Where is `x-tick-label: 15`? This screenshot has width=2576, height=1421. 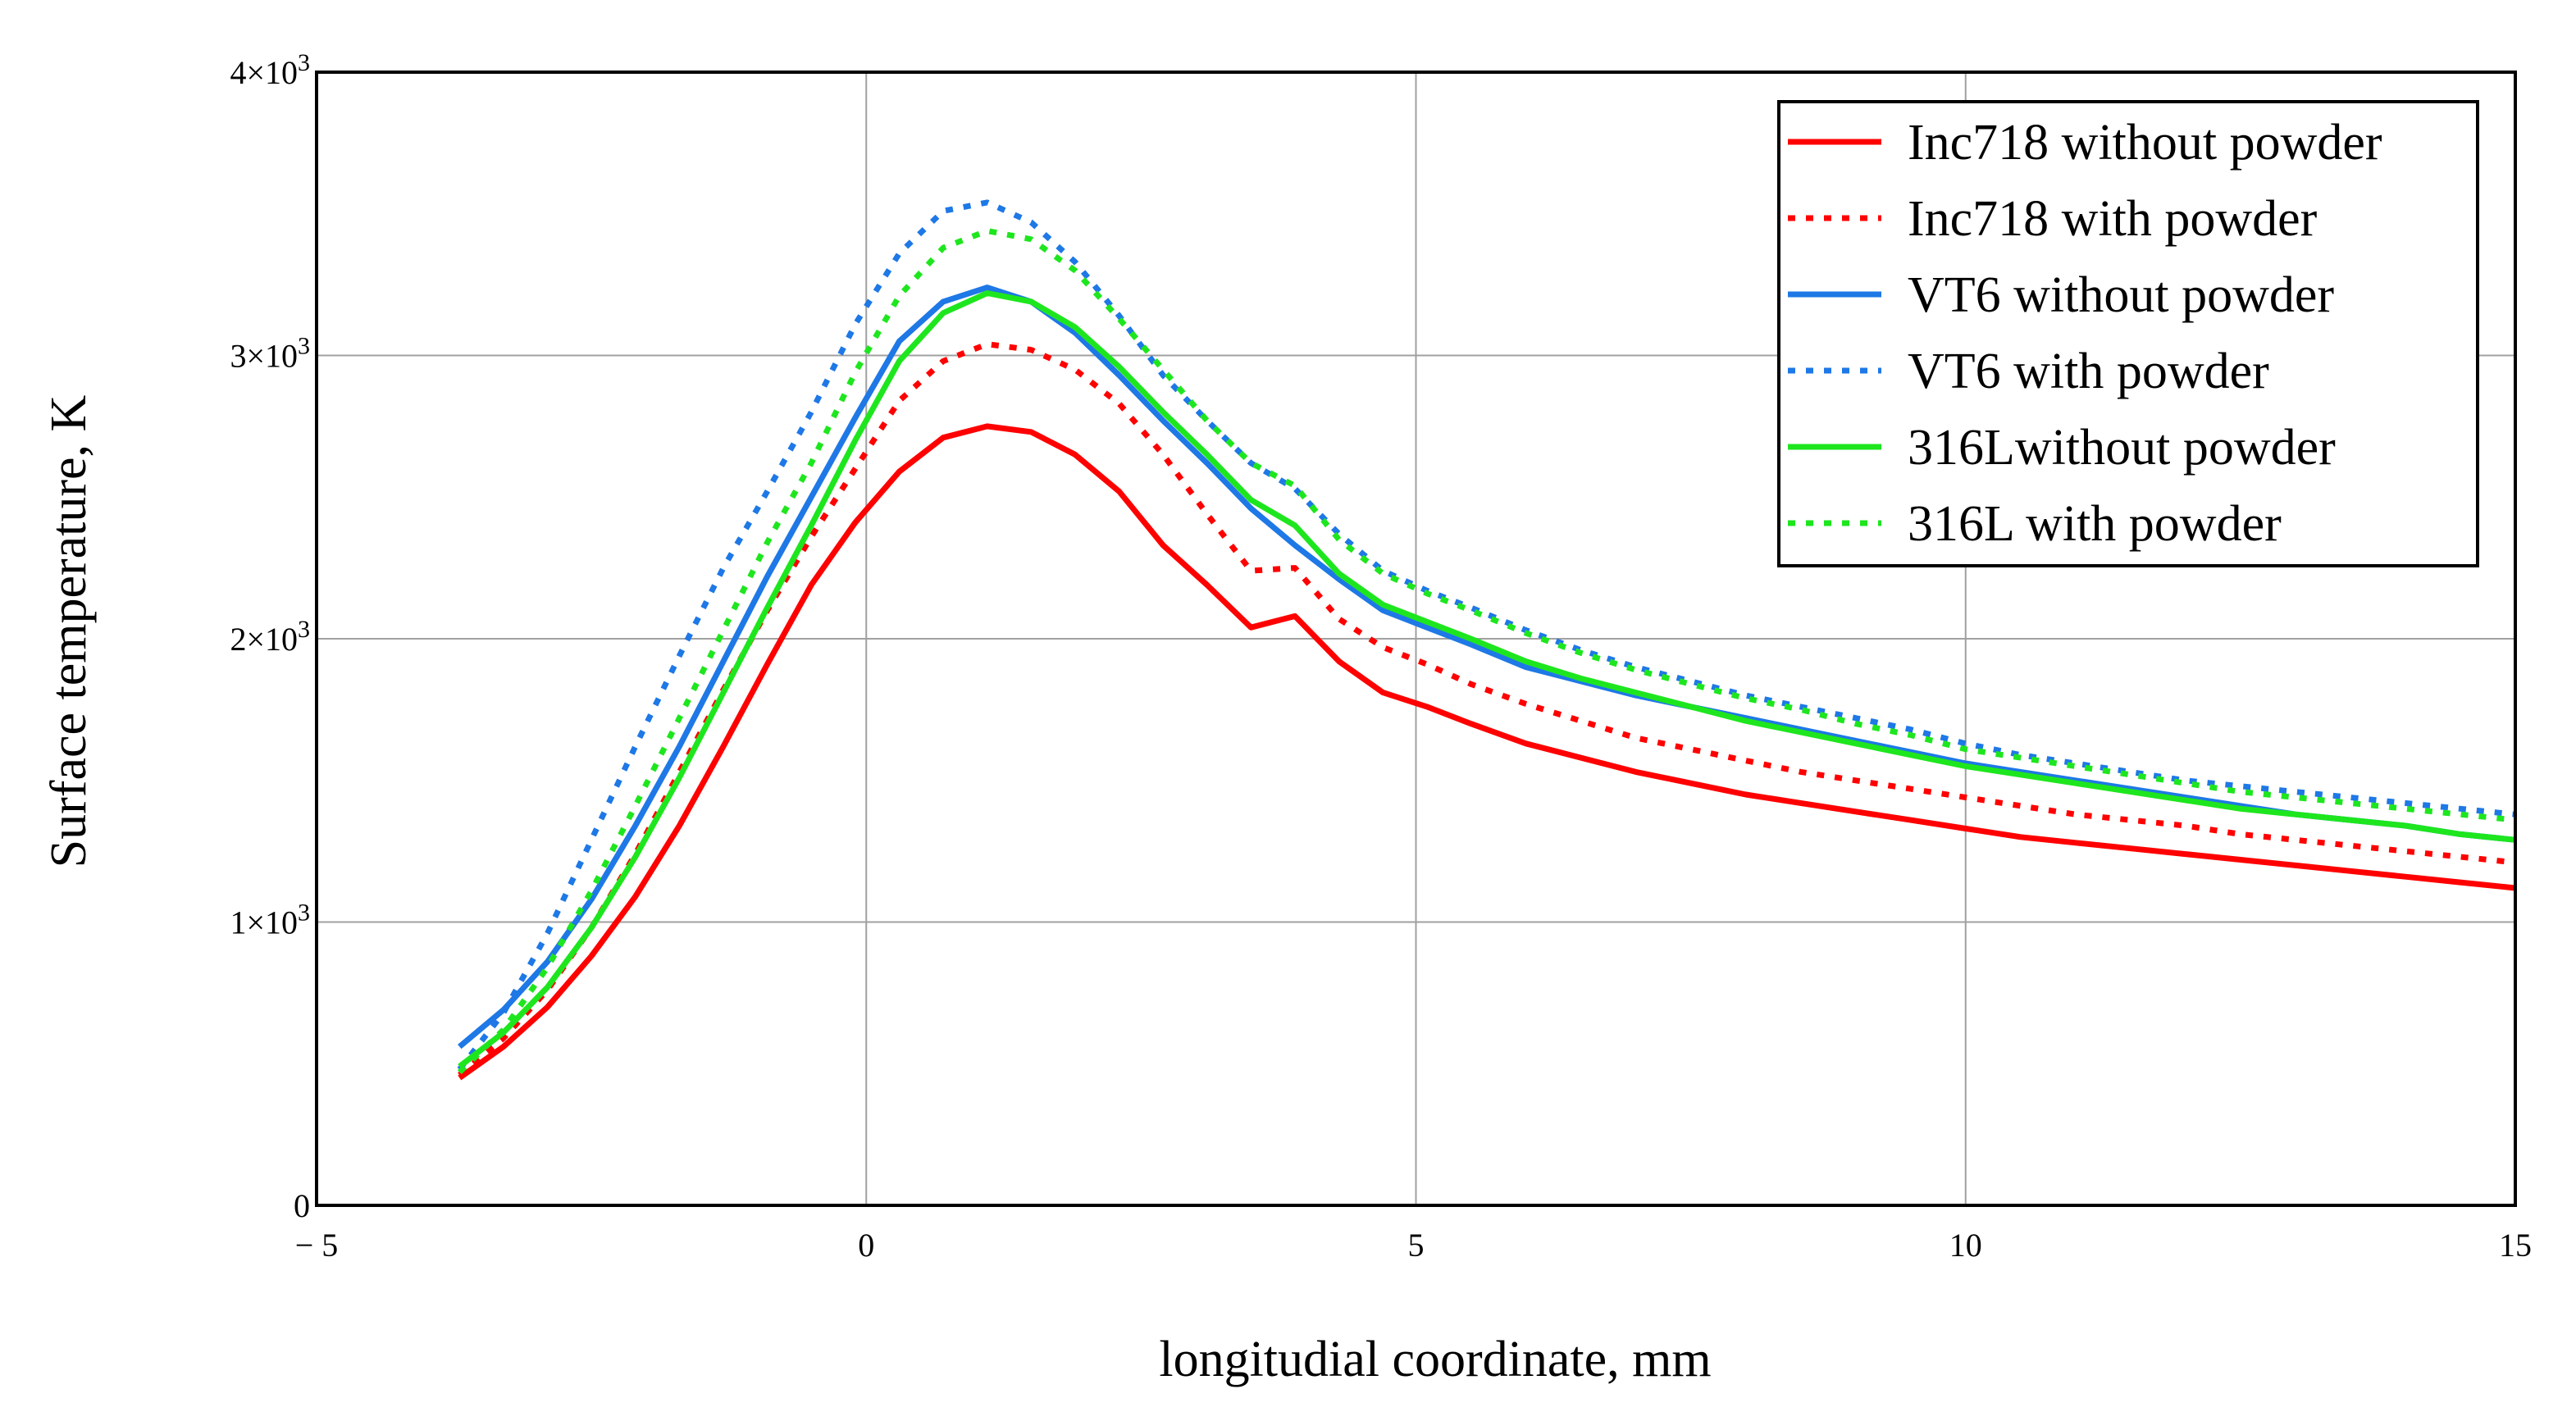 x-tick-label: 15 is located at coordinates (2515, 1245).